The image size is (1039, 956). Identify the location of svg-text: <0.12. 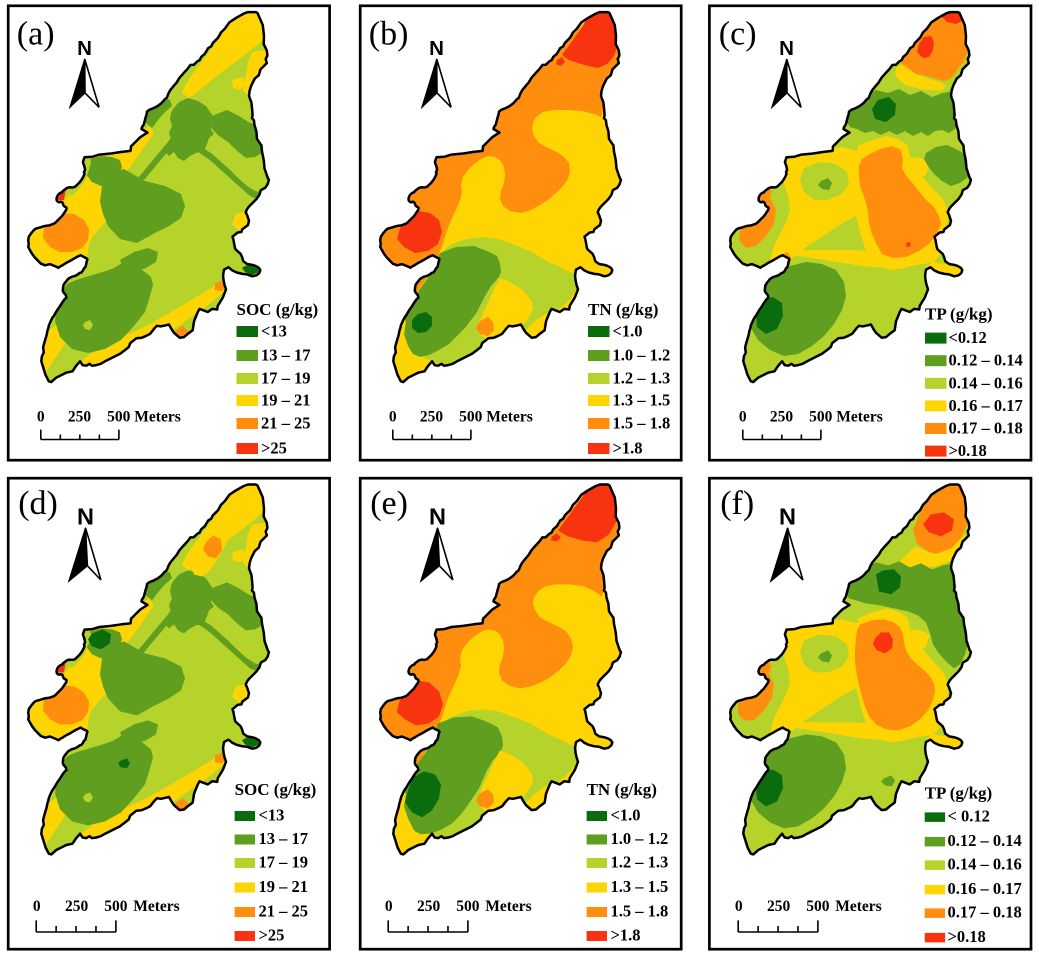
(968, 337).